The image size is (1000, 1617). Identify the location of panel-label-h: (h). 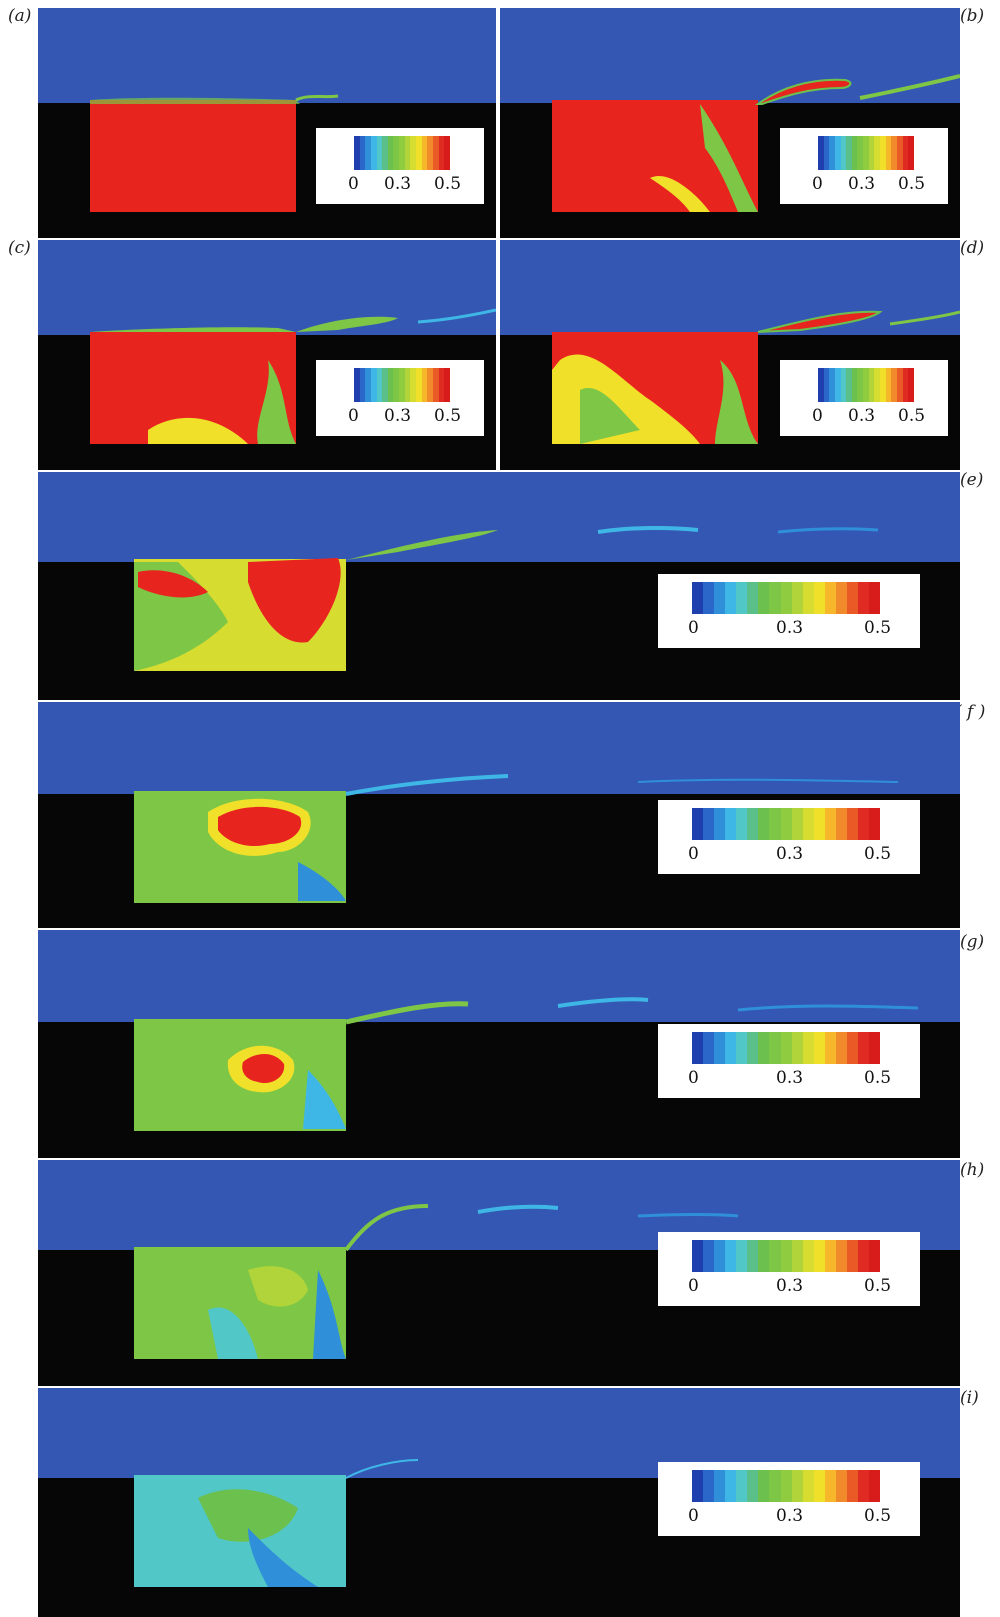
(972, 1170).